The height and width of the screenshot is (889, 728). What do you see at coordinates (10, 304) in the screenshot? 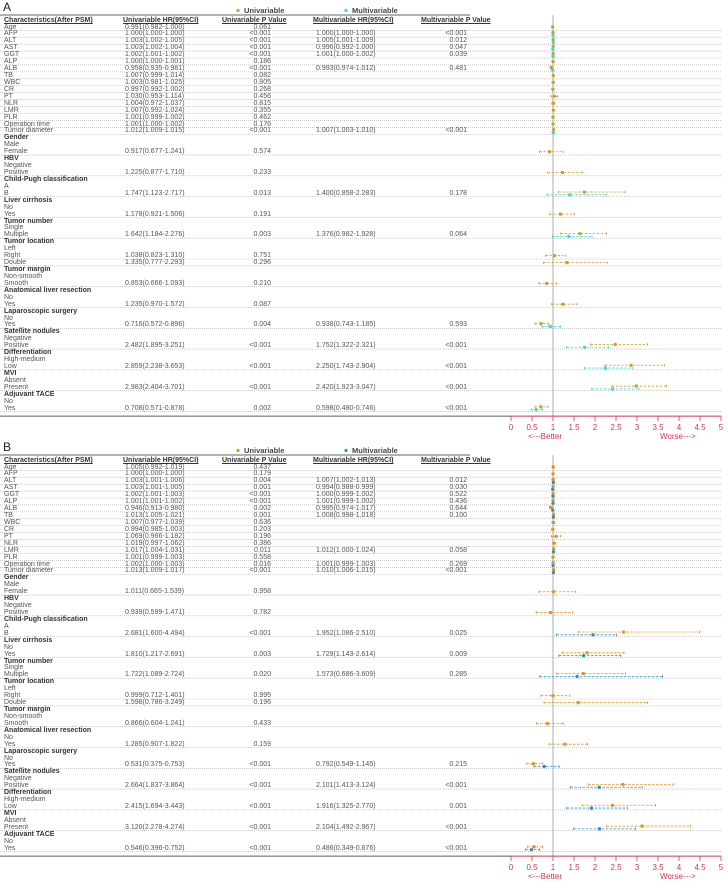
I see `row-label: Yes` at bounding box center [10, 304].